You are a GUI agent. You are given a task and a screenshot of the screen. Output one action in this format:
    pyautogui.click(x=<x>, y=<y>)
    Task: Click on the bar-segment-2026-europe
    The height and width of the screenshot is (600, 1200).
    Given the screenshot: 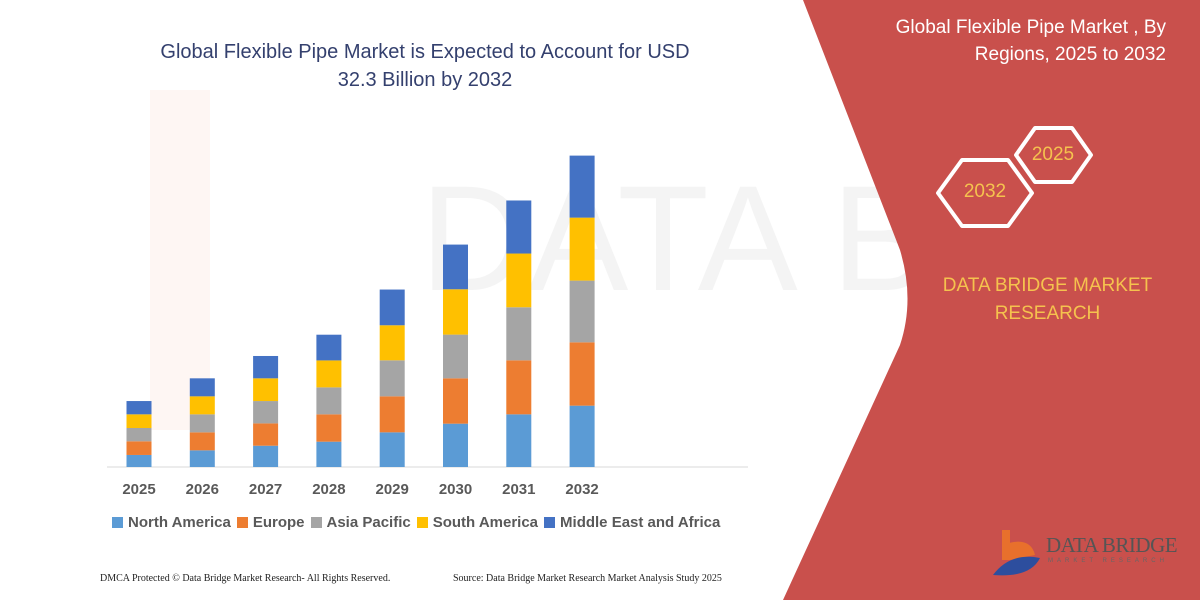 What is the action you would take?
    pyautogui.click(x=202, y=441)
    